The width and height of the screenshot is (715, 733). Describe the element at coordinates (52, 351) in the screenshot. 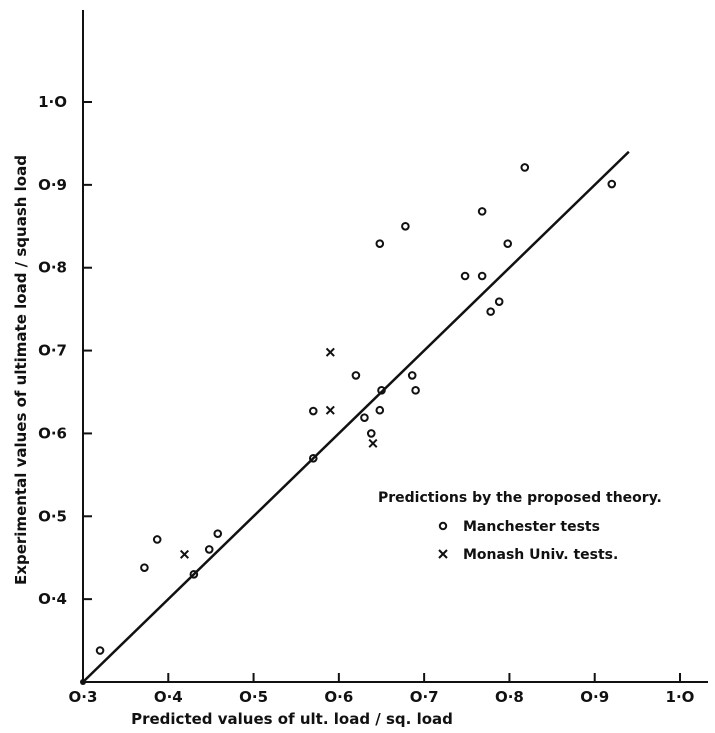

I see `y-tick-label: O·7` at that location.